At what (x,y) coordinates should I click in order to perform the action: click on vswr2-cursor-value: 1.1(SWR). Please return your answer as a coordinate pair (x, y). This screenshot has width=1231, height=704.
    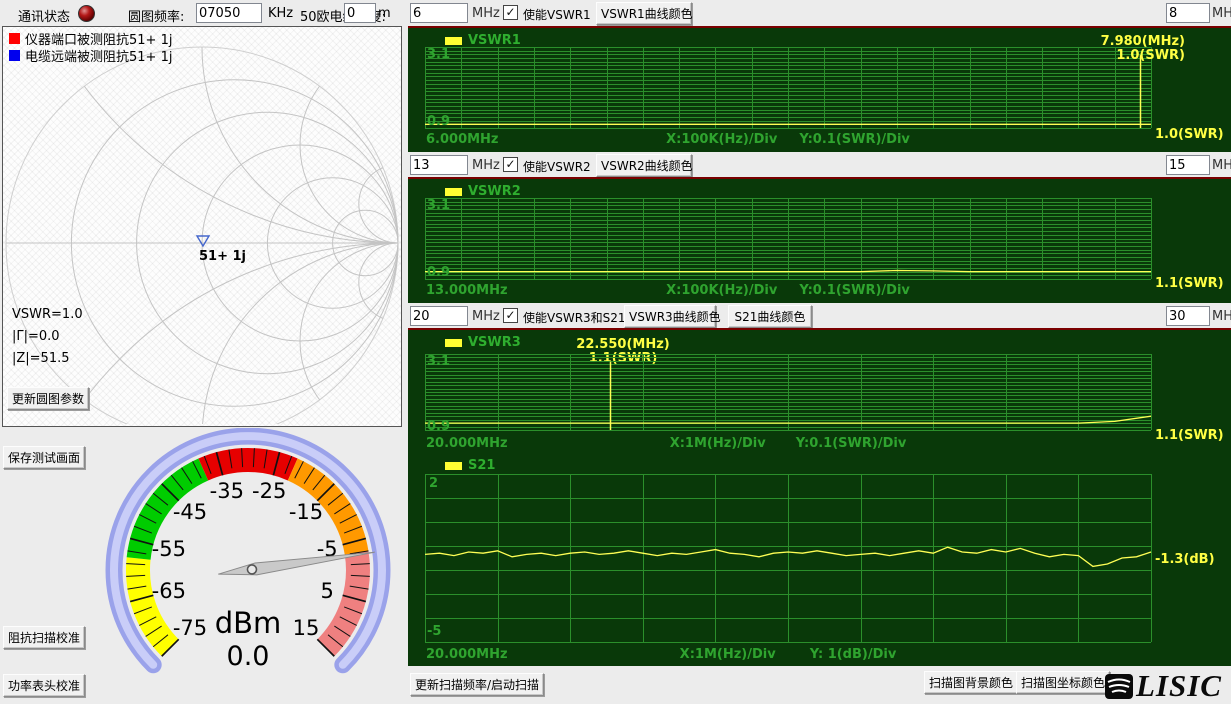
    Looking at the image, I should click on (1189, 283).